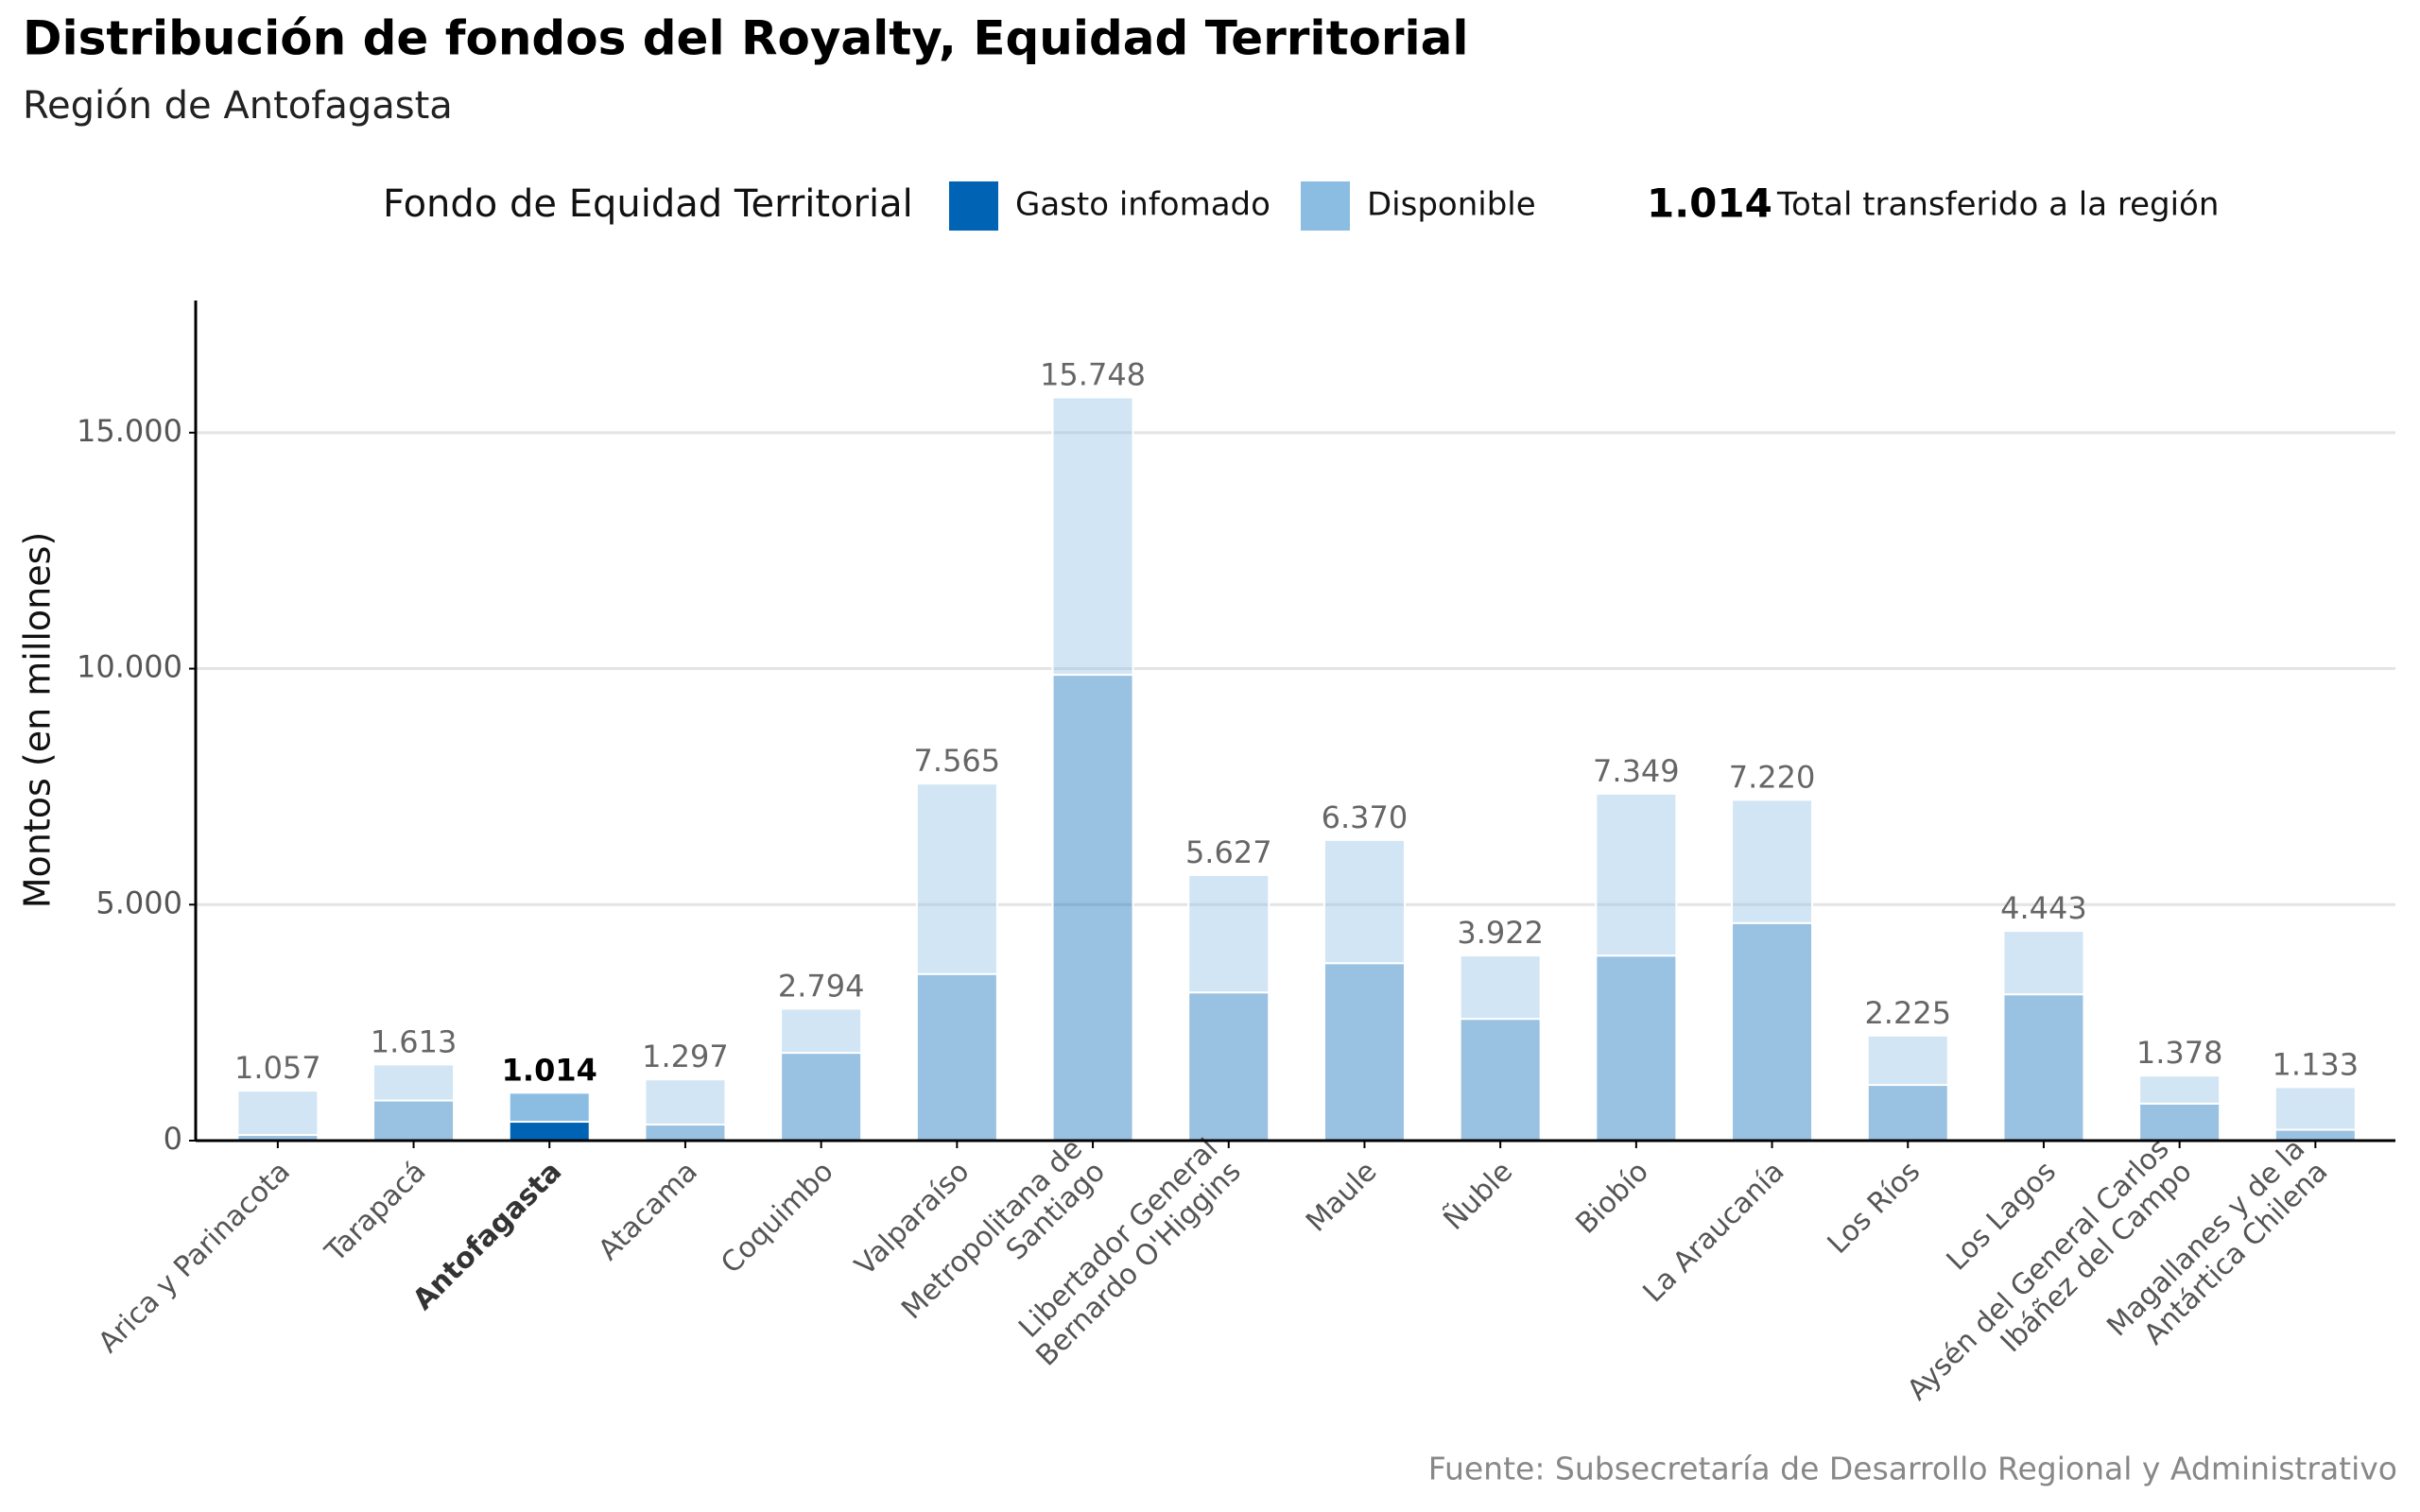 The image size is (2420, 1512). What do you see at coordinates (777, 1217) in the screenshot?
I see `x-tick-label: Coquimbo` at bounding box center [777, 1217].